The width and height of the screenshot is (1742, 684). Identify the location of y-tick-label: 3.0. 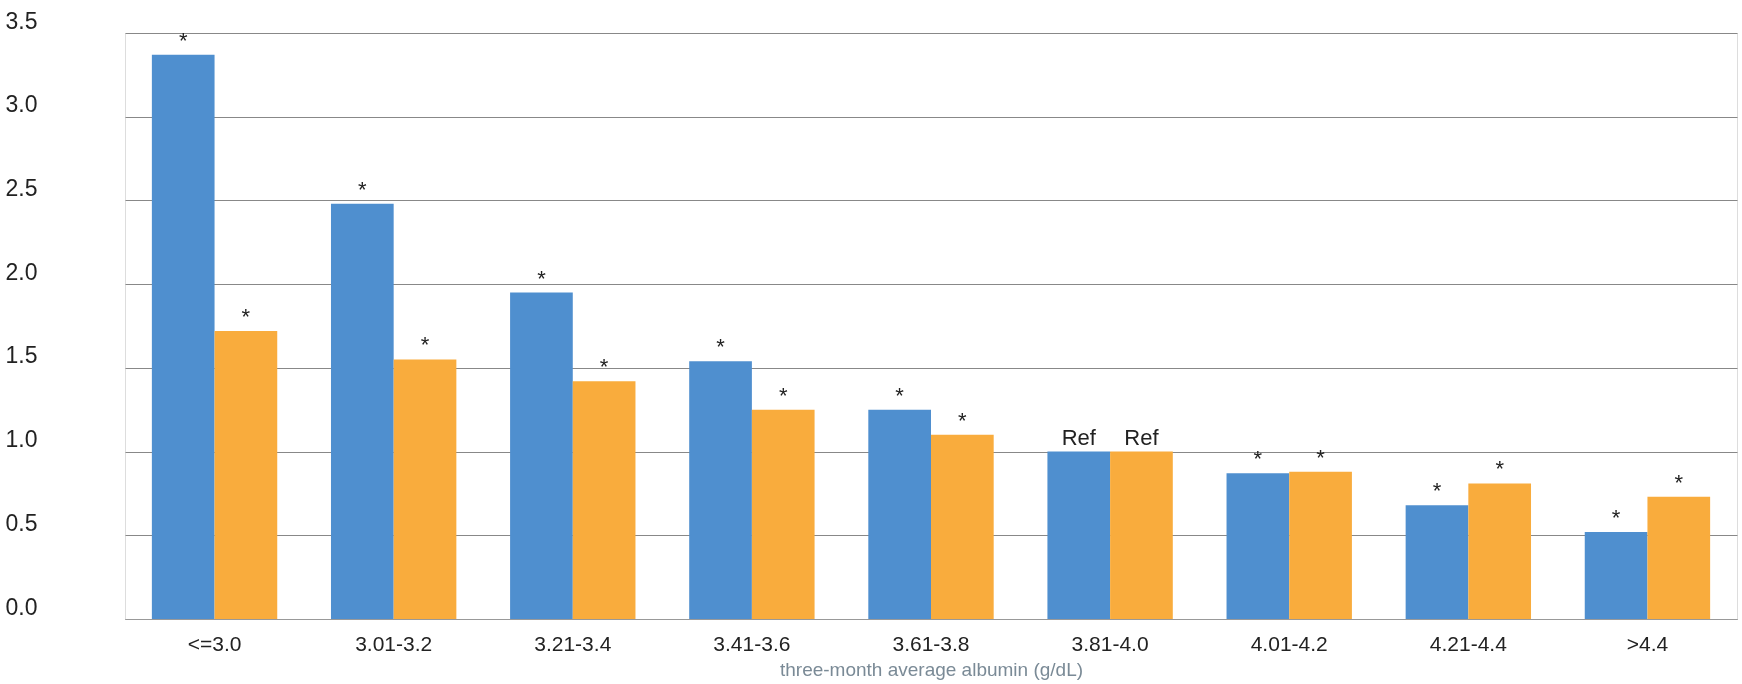
(21, 104).